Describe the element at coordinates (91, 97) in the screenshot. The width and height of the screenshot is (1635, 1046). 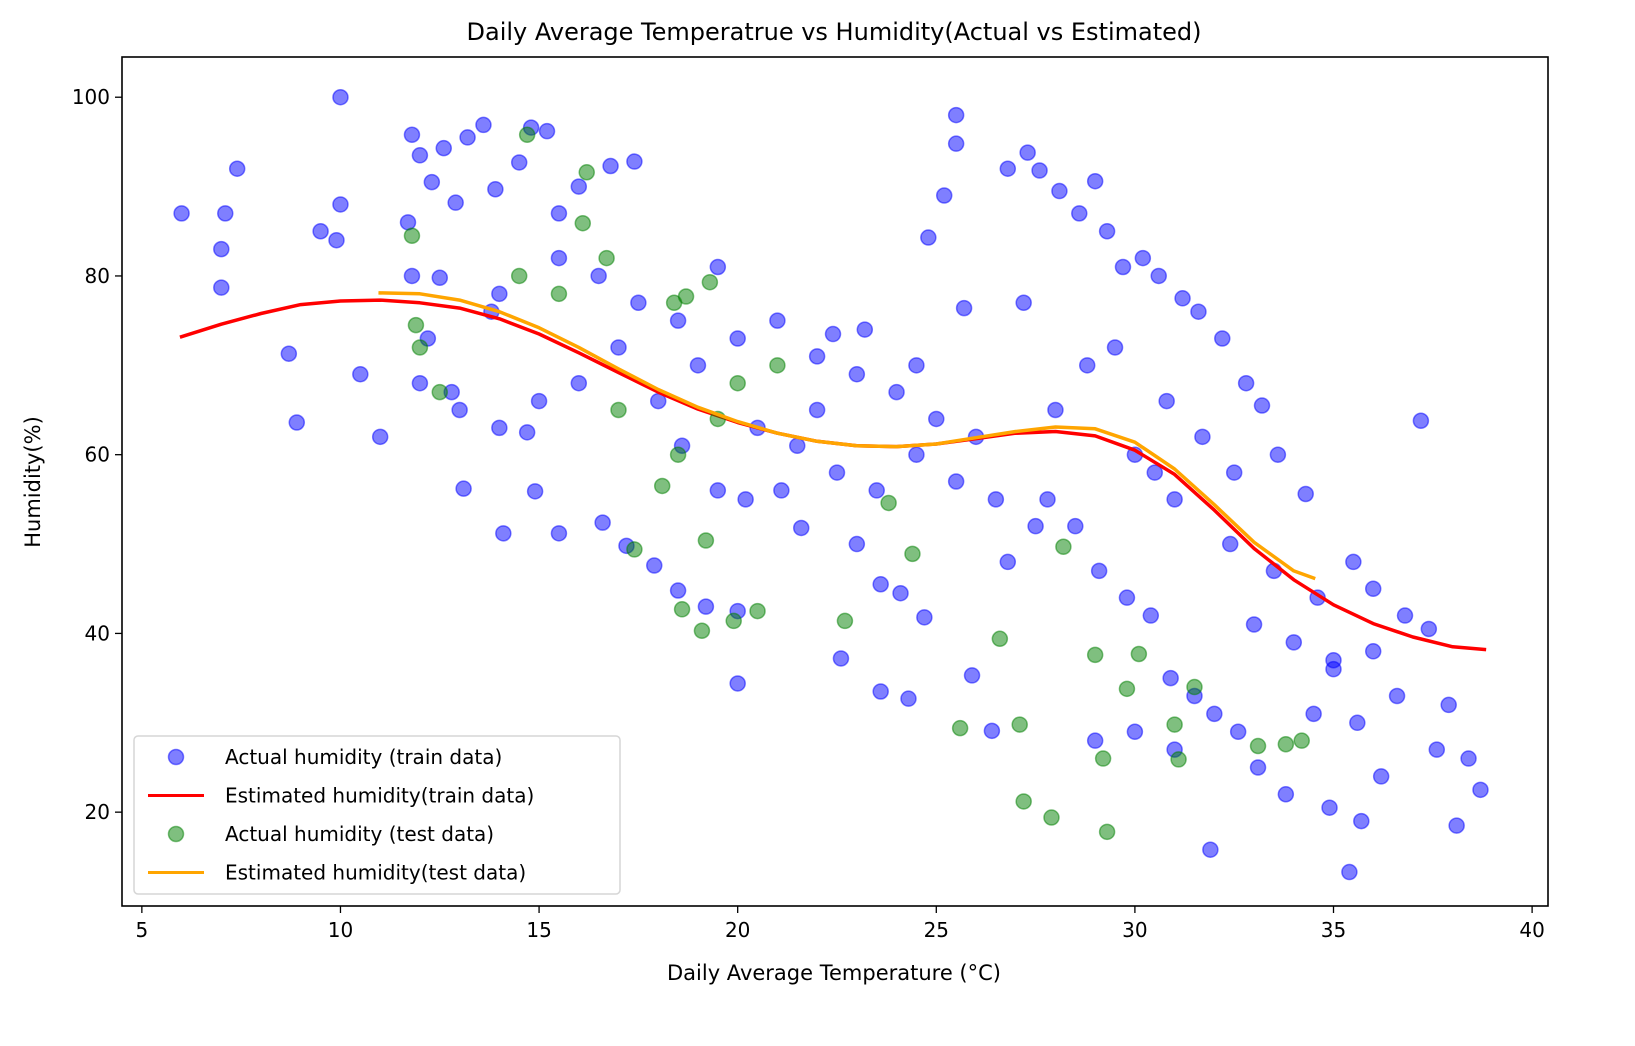
I see `y-tick-label: 100` at that location.